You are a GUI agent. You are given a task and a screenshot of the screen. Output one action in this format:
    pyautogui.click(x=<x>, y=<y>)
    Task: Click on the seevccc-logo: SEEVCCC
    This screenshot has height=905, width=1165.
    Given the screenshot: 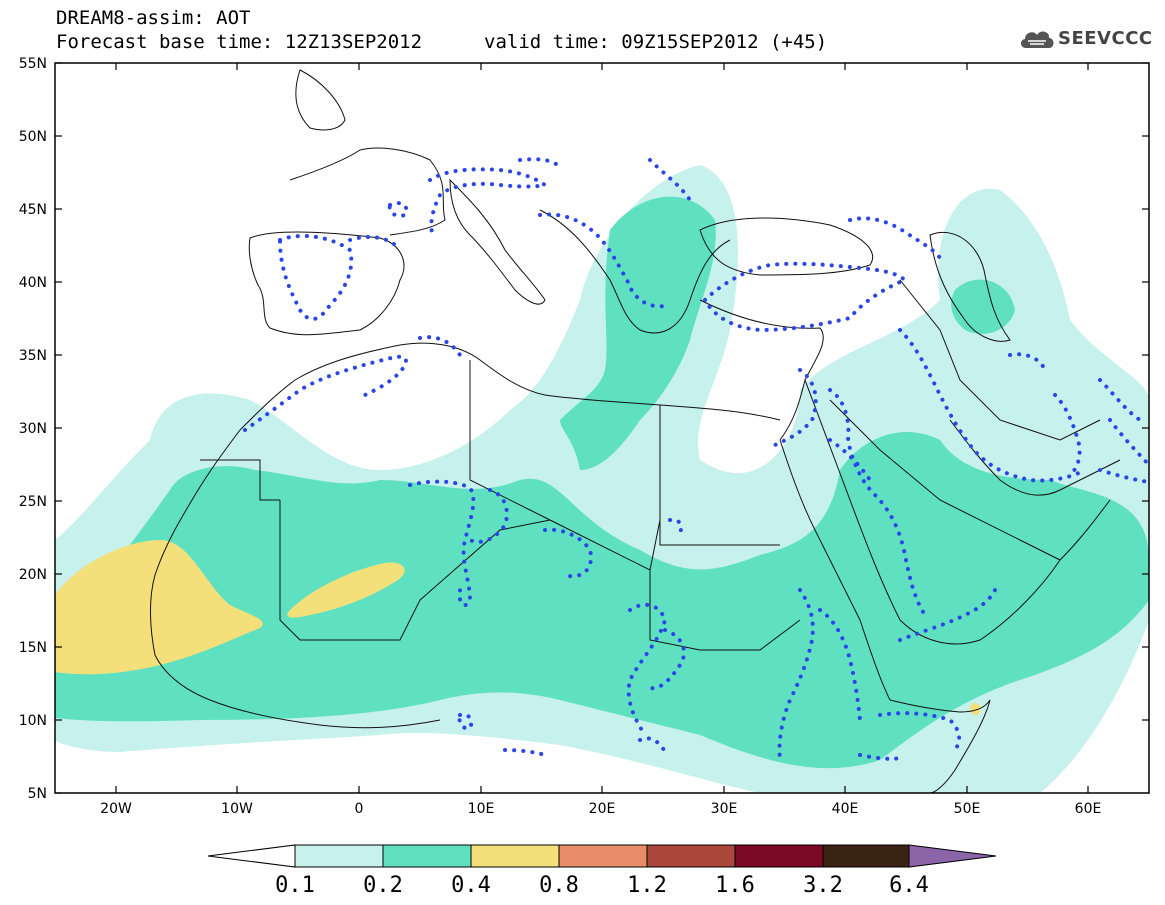 What is the action you would take?
    pyautogui.click(x=1088, y=39)
    